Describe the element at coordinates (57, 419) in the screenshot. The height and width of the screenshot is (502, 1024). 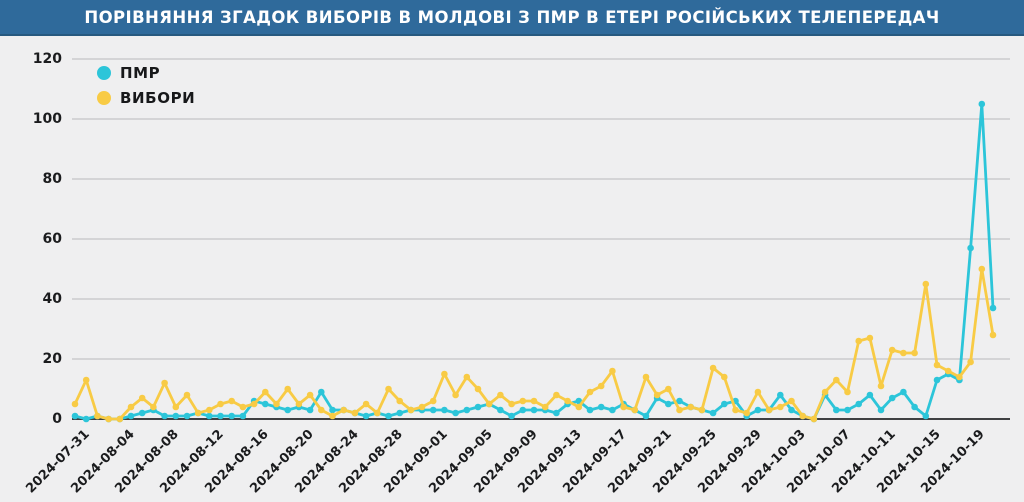
I see `y-tick-label: 0` at that location.